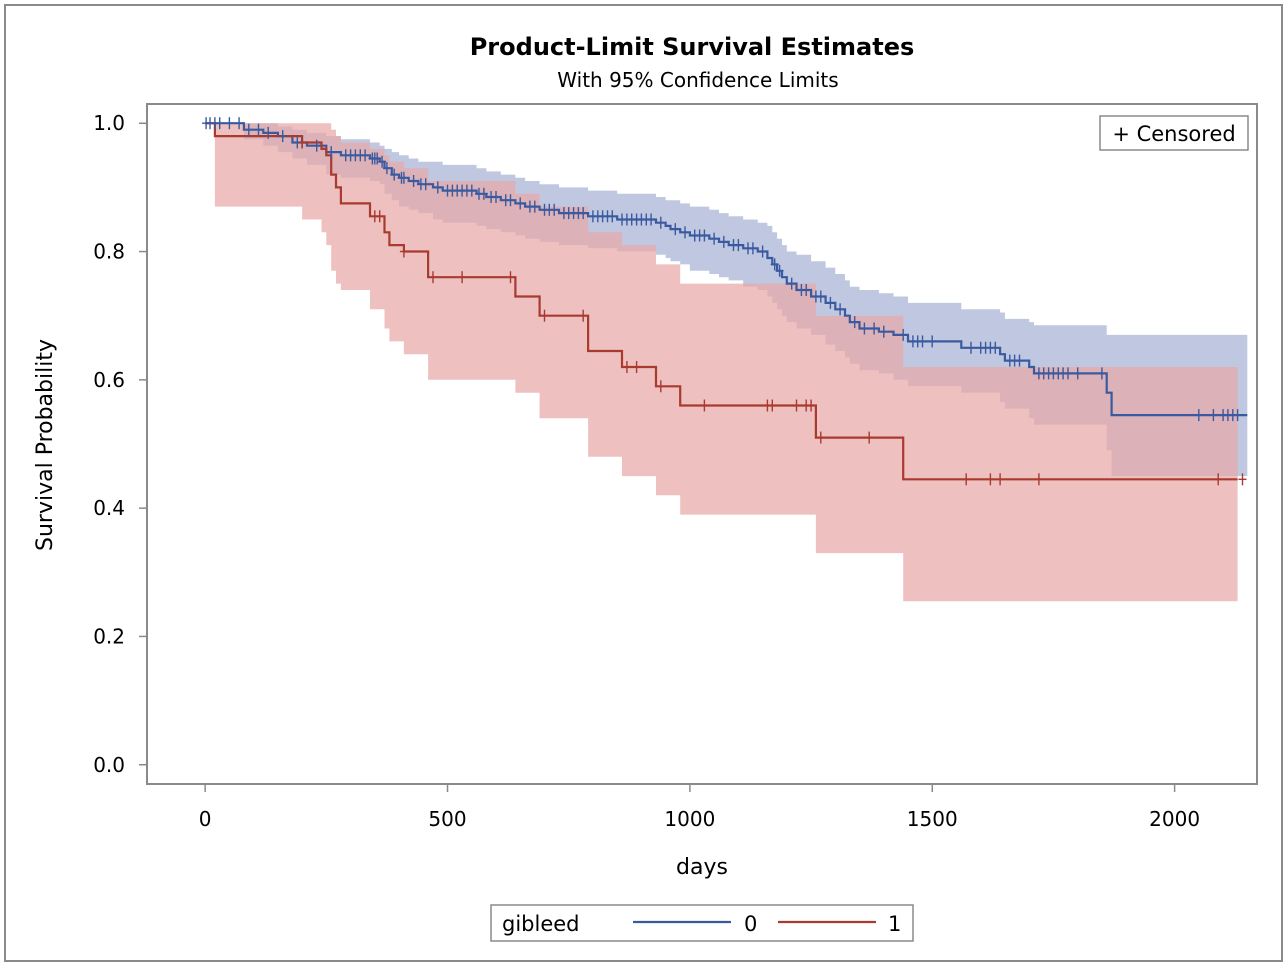  I want to click on group-legend: gibleed 0 1, so click(702, 923).